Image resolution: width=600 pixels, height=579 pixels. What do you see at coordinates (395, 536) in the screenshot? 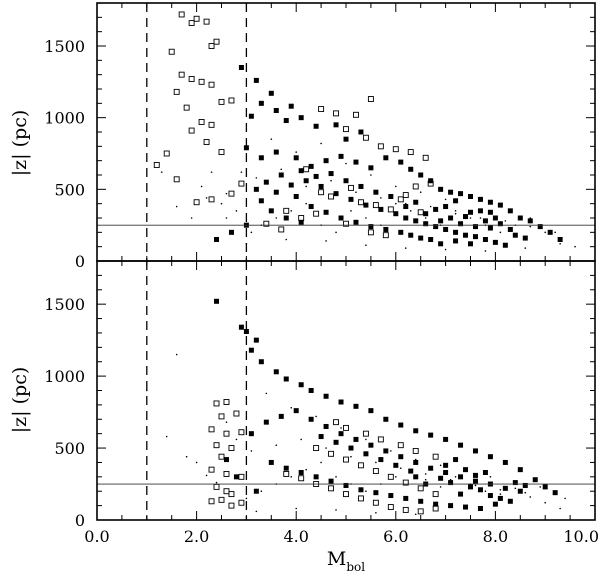
I see `bottom-xtick-label: 6.0` at bounding box center [395, 536].